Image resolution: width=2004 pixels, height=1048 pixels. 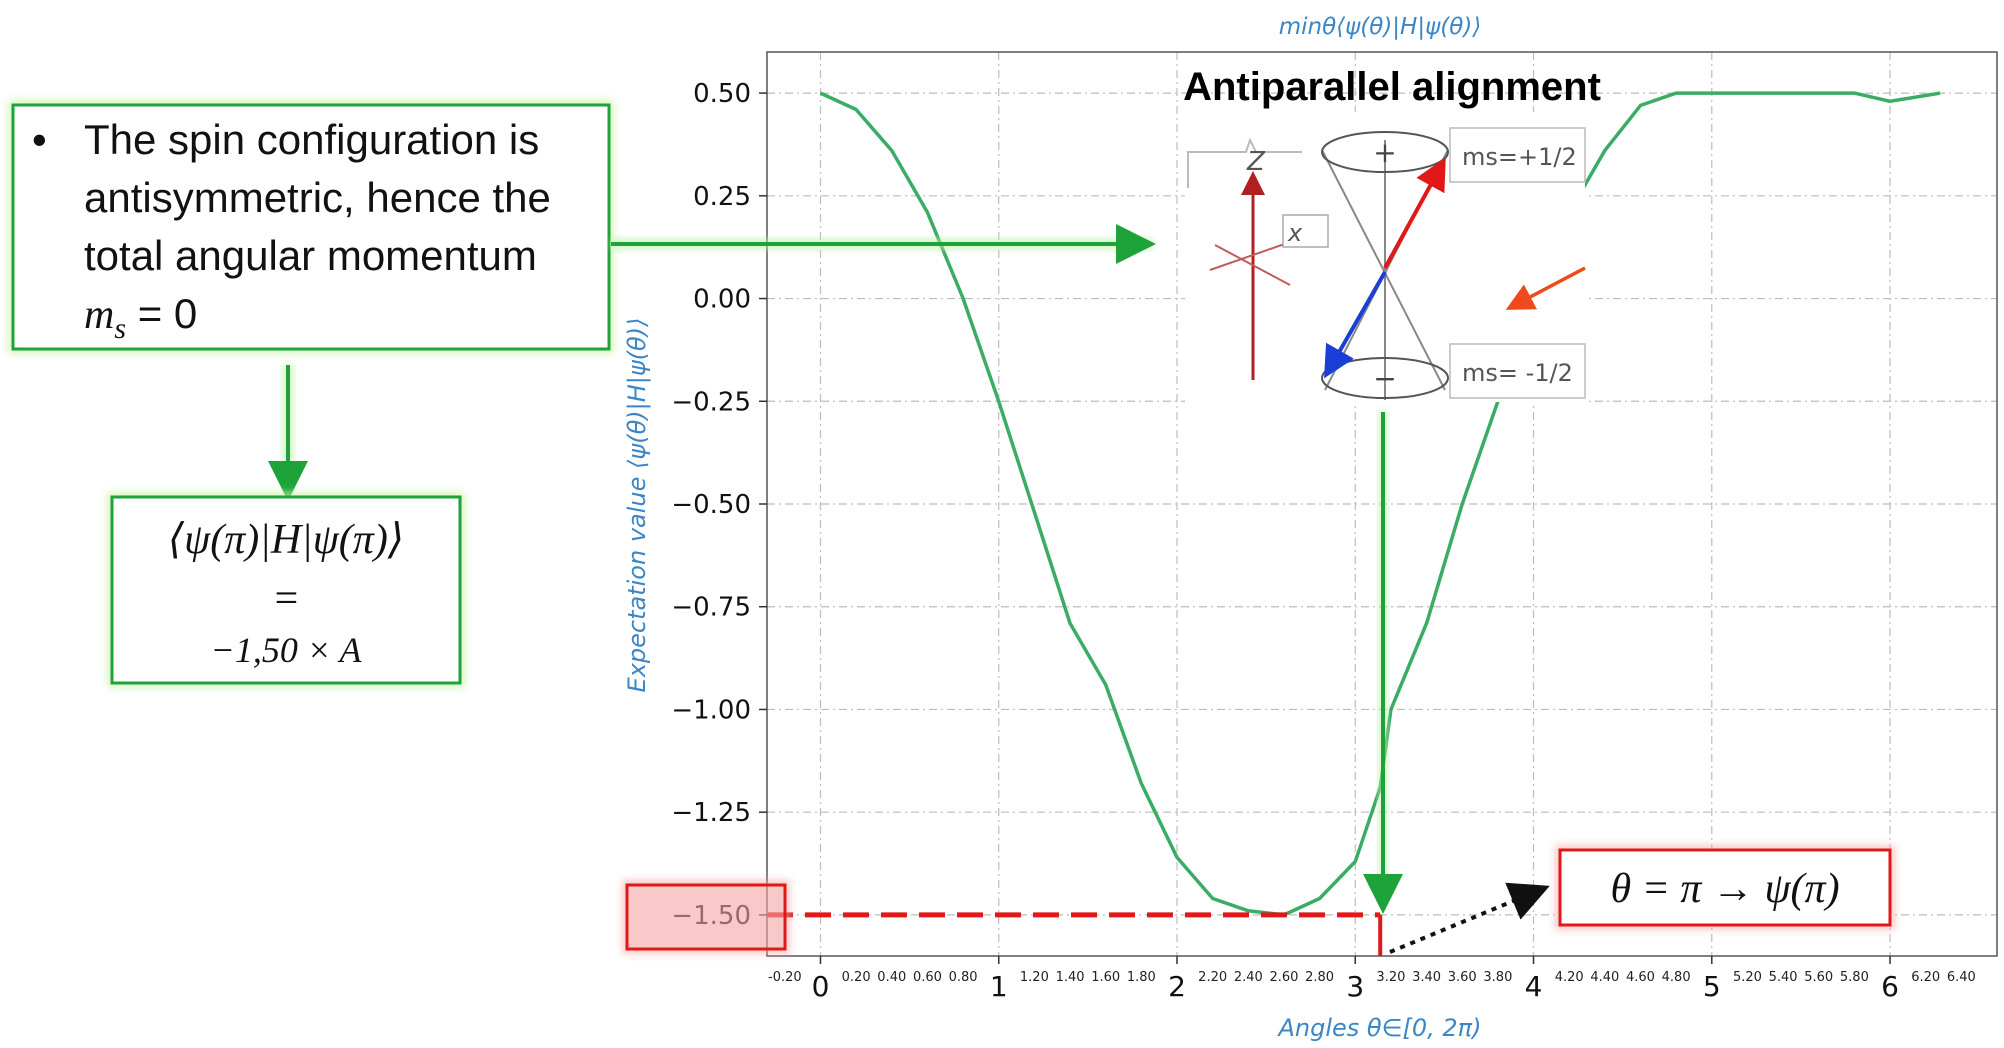 I want to click on x-label-box, so click(x=1305, y=231).